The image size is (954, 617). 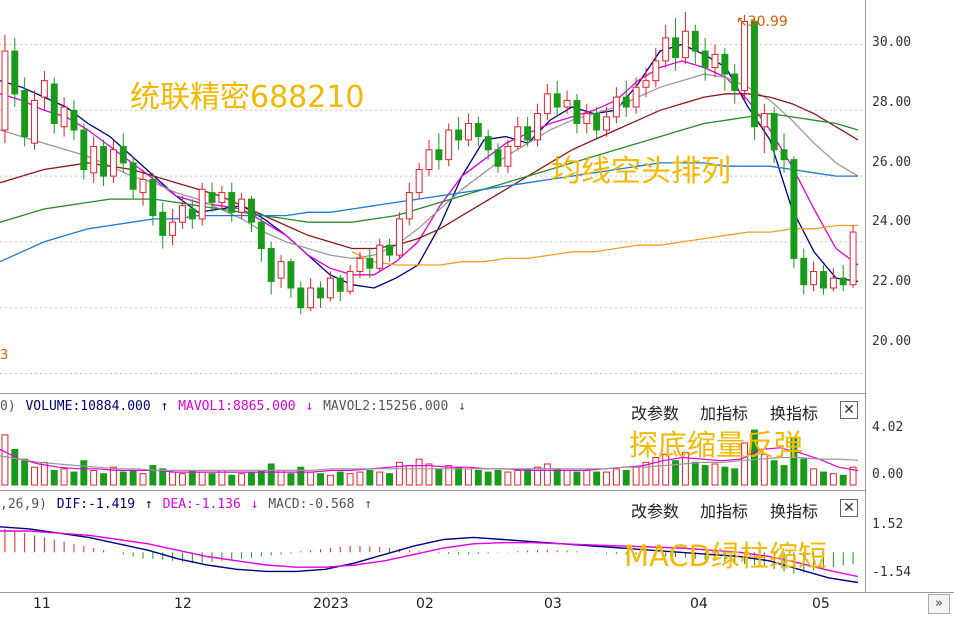 What do you see at coordinates (4, 355) in the screenshot?
I see `left-edge-mark: 3` at bounding box center [4, 355].